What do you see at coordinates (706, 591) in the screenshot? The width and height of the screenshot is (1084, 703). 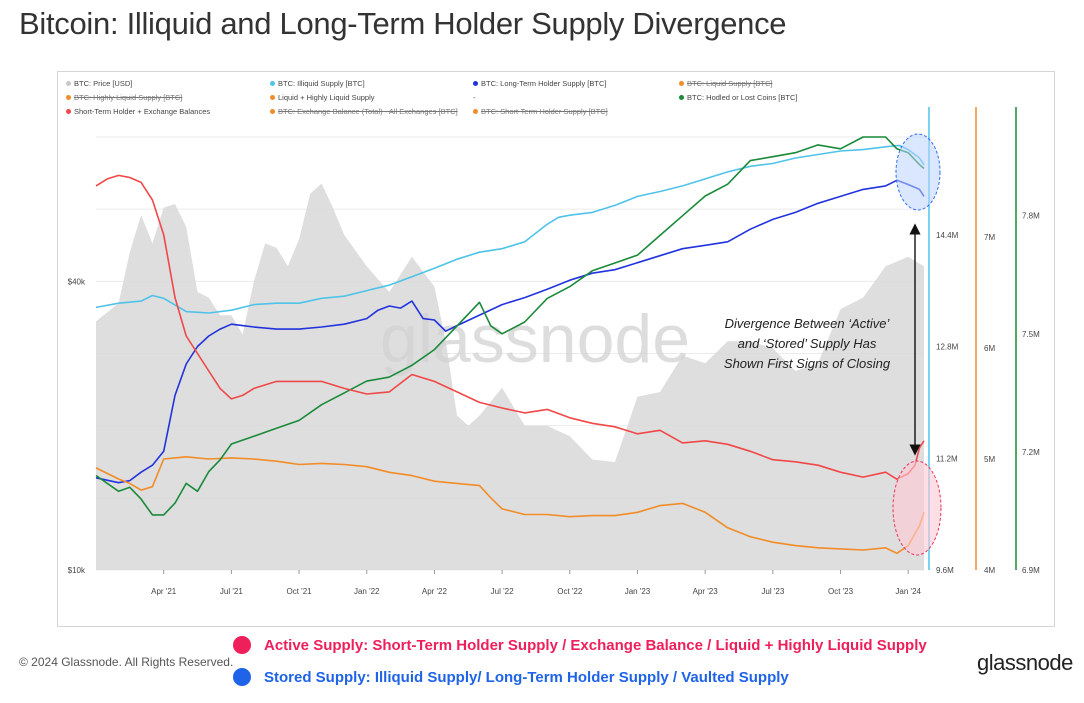 I see `x-tick-label: Apr '23` at bounding box center [706, 591].